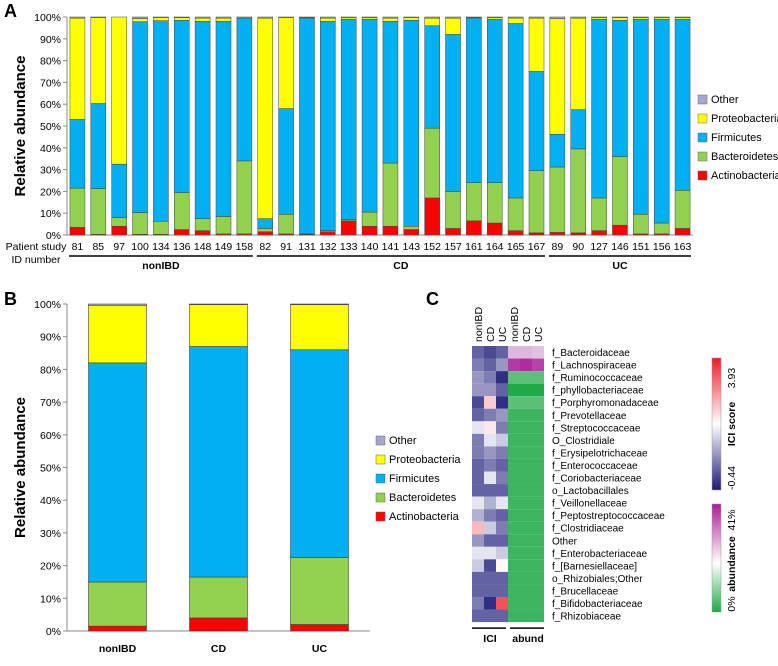  Describe the element at coordinates (50, 403) in the screenshot. I see `b-ytick-label: 70%` at that location.